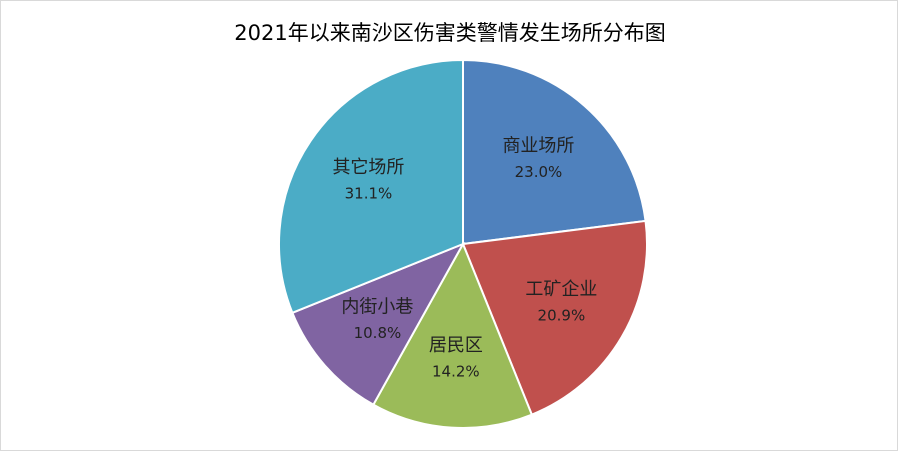 This screenshot has width=900, height=457. What do you see at coordinates (449, 33) in the screenshot?
I see `chart-title: 2021年以来南沙区伤害类警情发生场所分布图` at bounding box center [449, 33].